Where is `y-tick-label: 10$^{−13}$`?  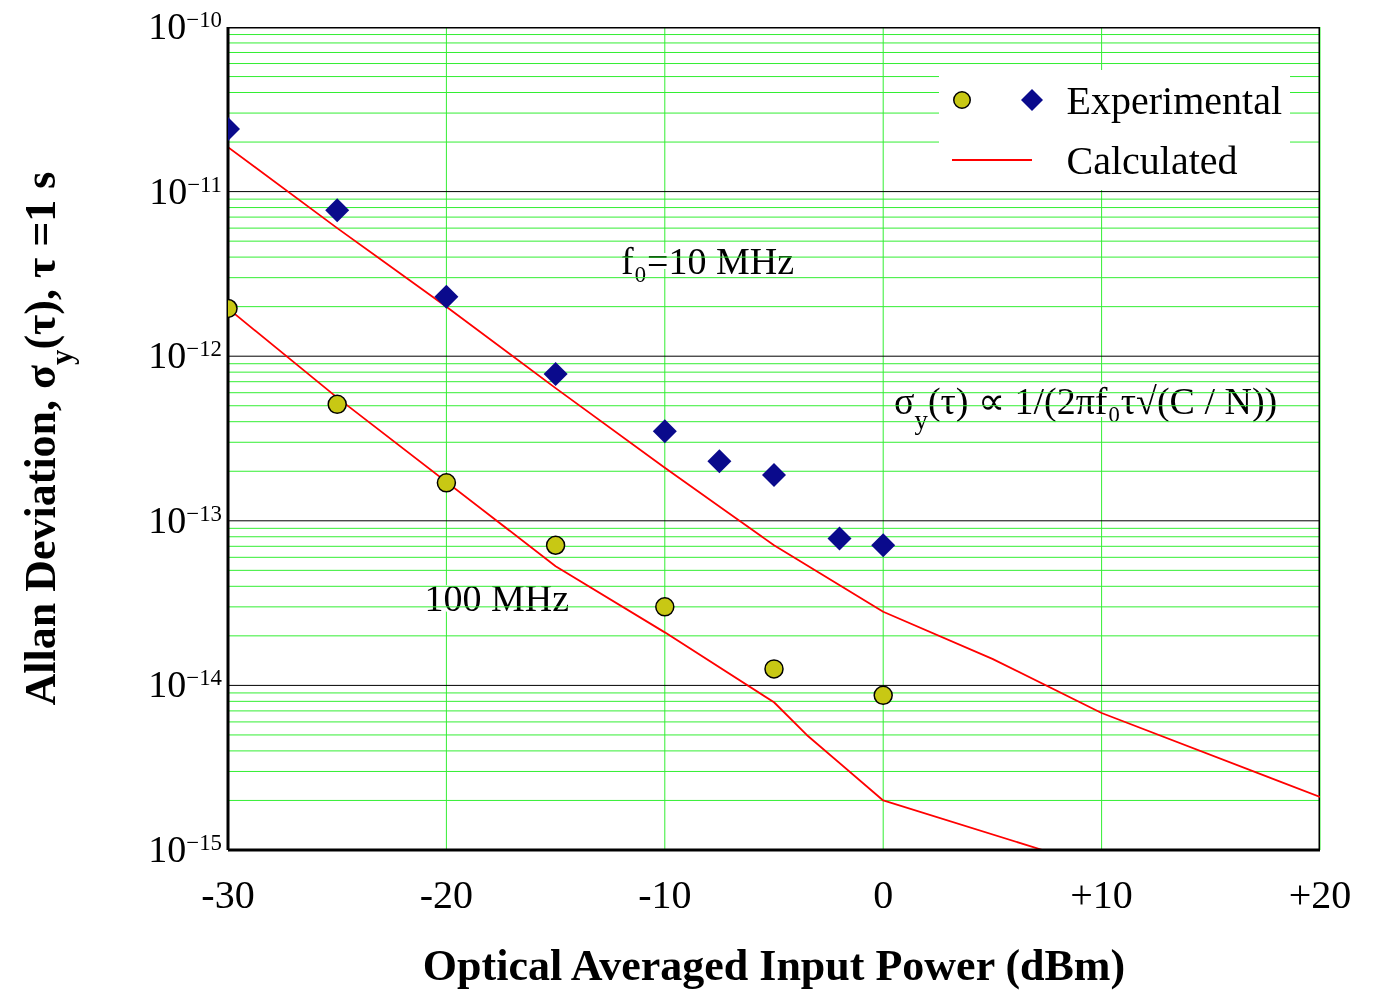
y-tick-label: 10$^{−13}$ is located at coordinates (185, 519).